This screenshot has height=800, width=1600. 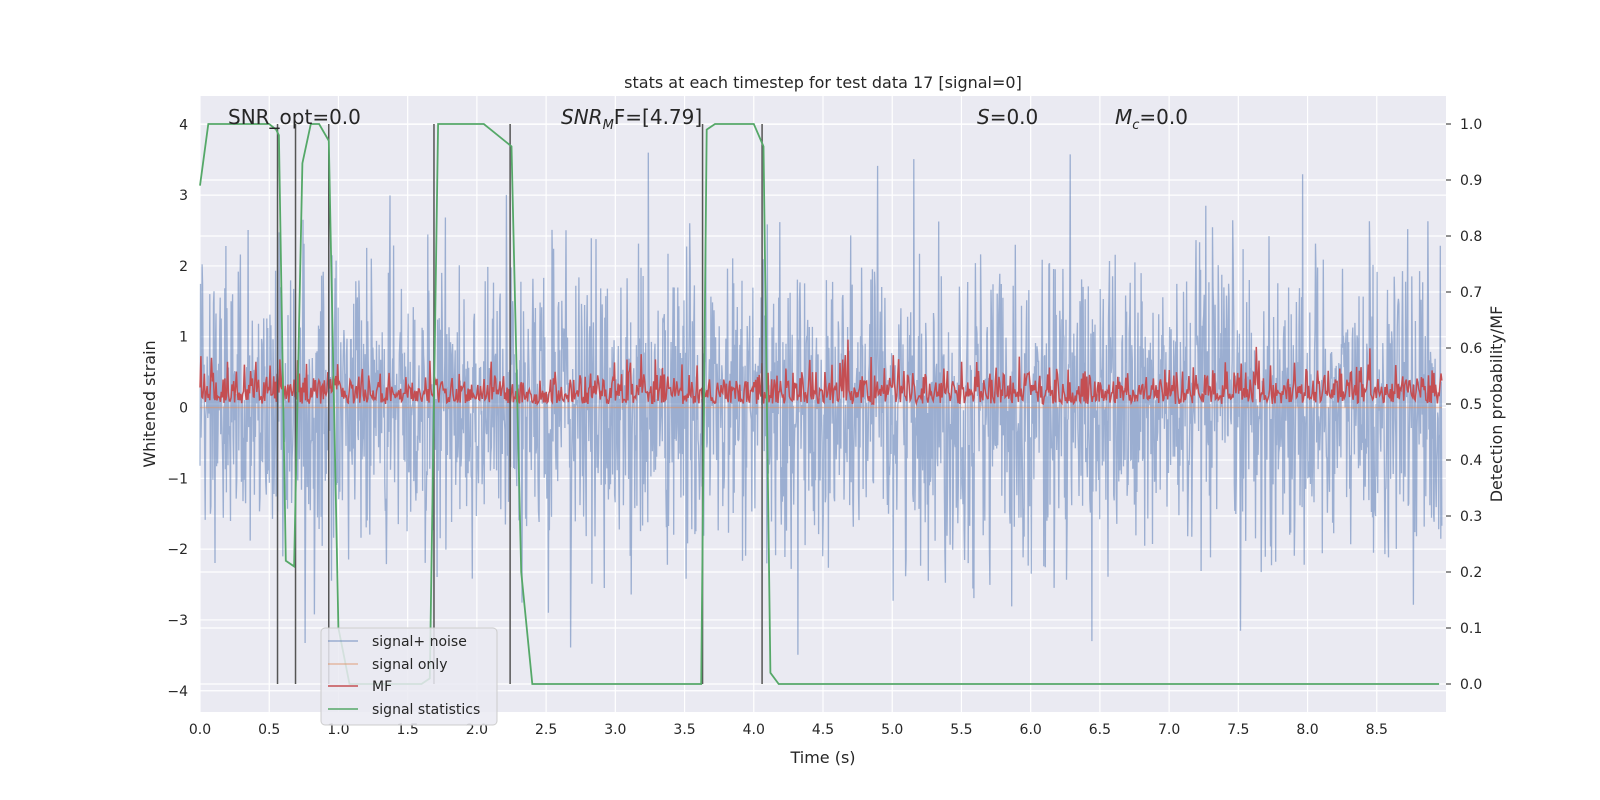 I want to click on x-tick-label: 8.5, so click(x=1377, y=730).